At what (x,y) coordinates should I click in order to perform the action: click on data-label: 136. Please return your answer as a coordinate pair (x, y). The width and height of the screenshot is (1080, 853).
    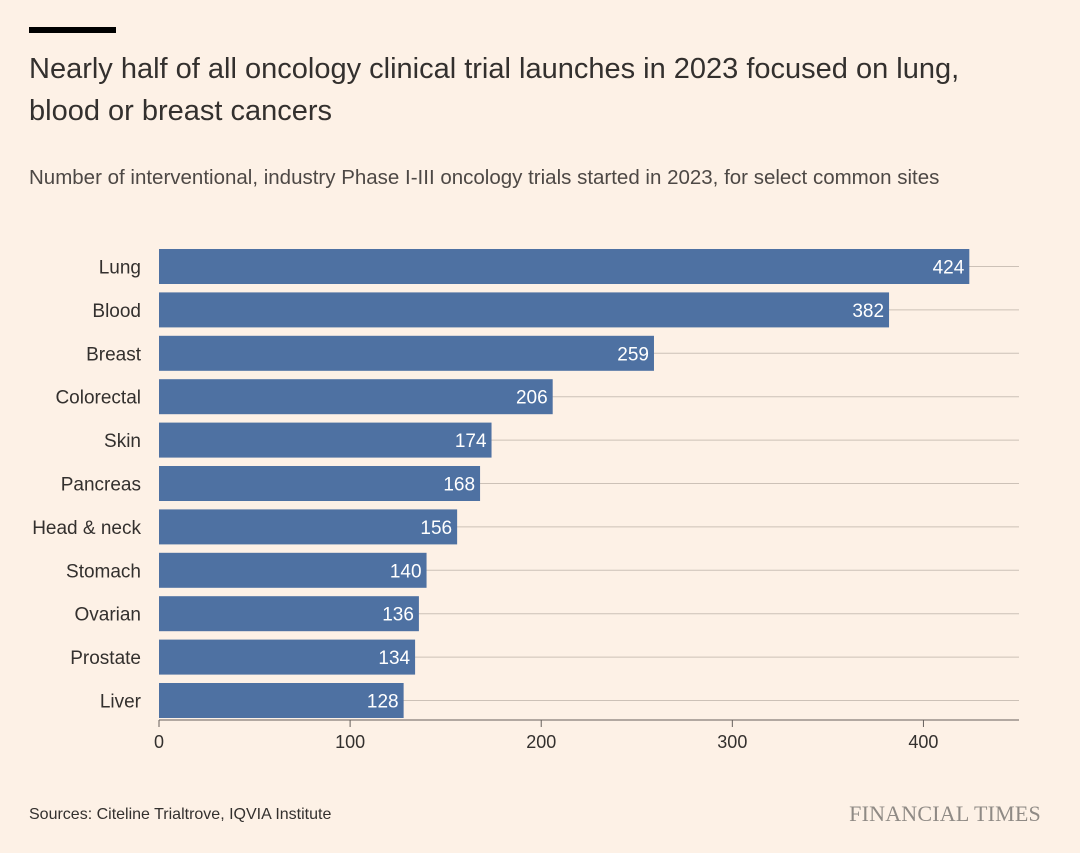
    Looking at the image, I should click on (398, 615).